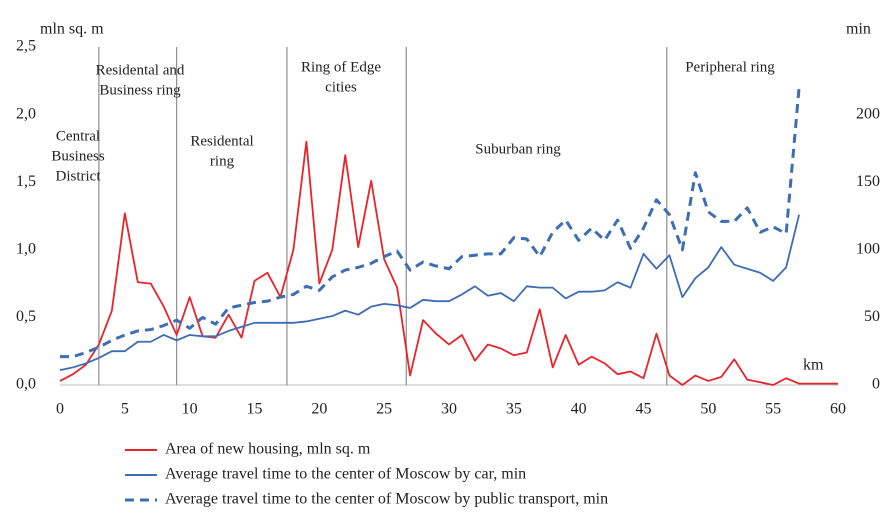  What do you see at coordinates (140, 90) in the screenshot?
I see `zone-label: Business ring` at bounding box center [140, 90].